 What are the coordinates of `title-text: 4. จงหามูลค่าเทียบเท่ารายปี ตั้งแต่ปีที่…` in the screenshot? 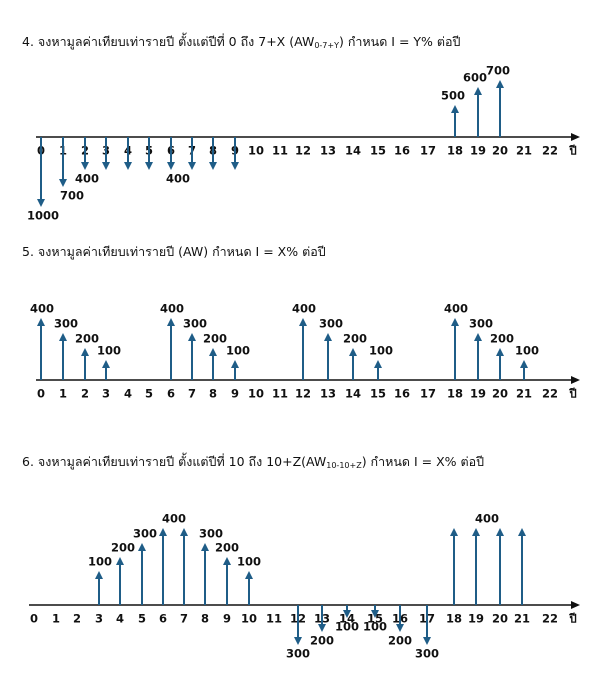 It's located at (168, 41).